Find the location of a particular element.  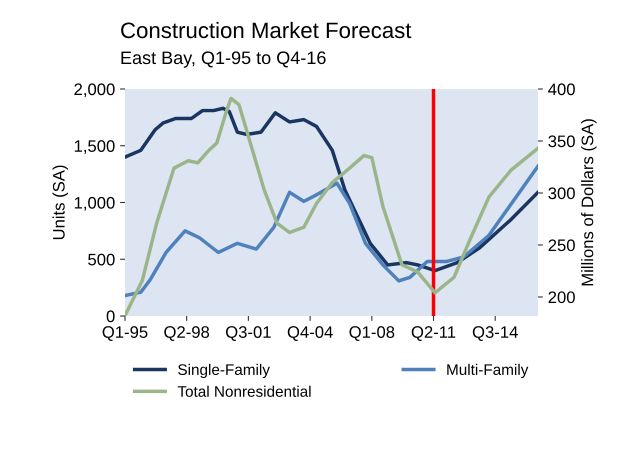

y2-tick-label: 350 is located at coordinates (561, 141).